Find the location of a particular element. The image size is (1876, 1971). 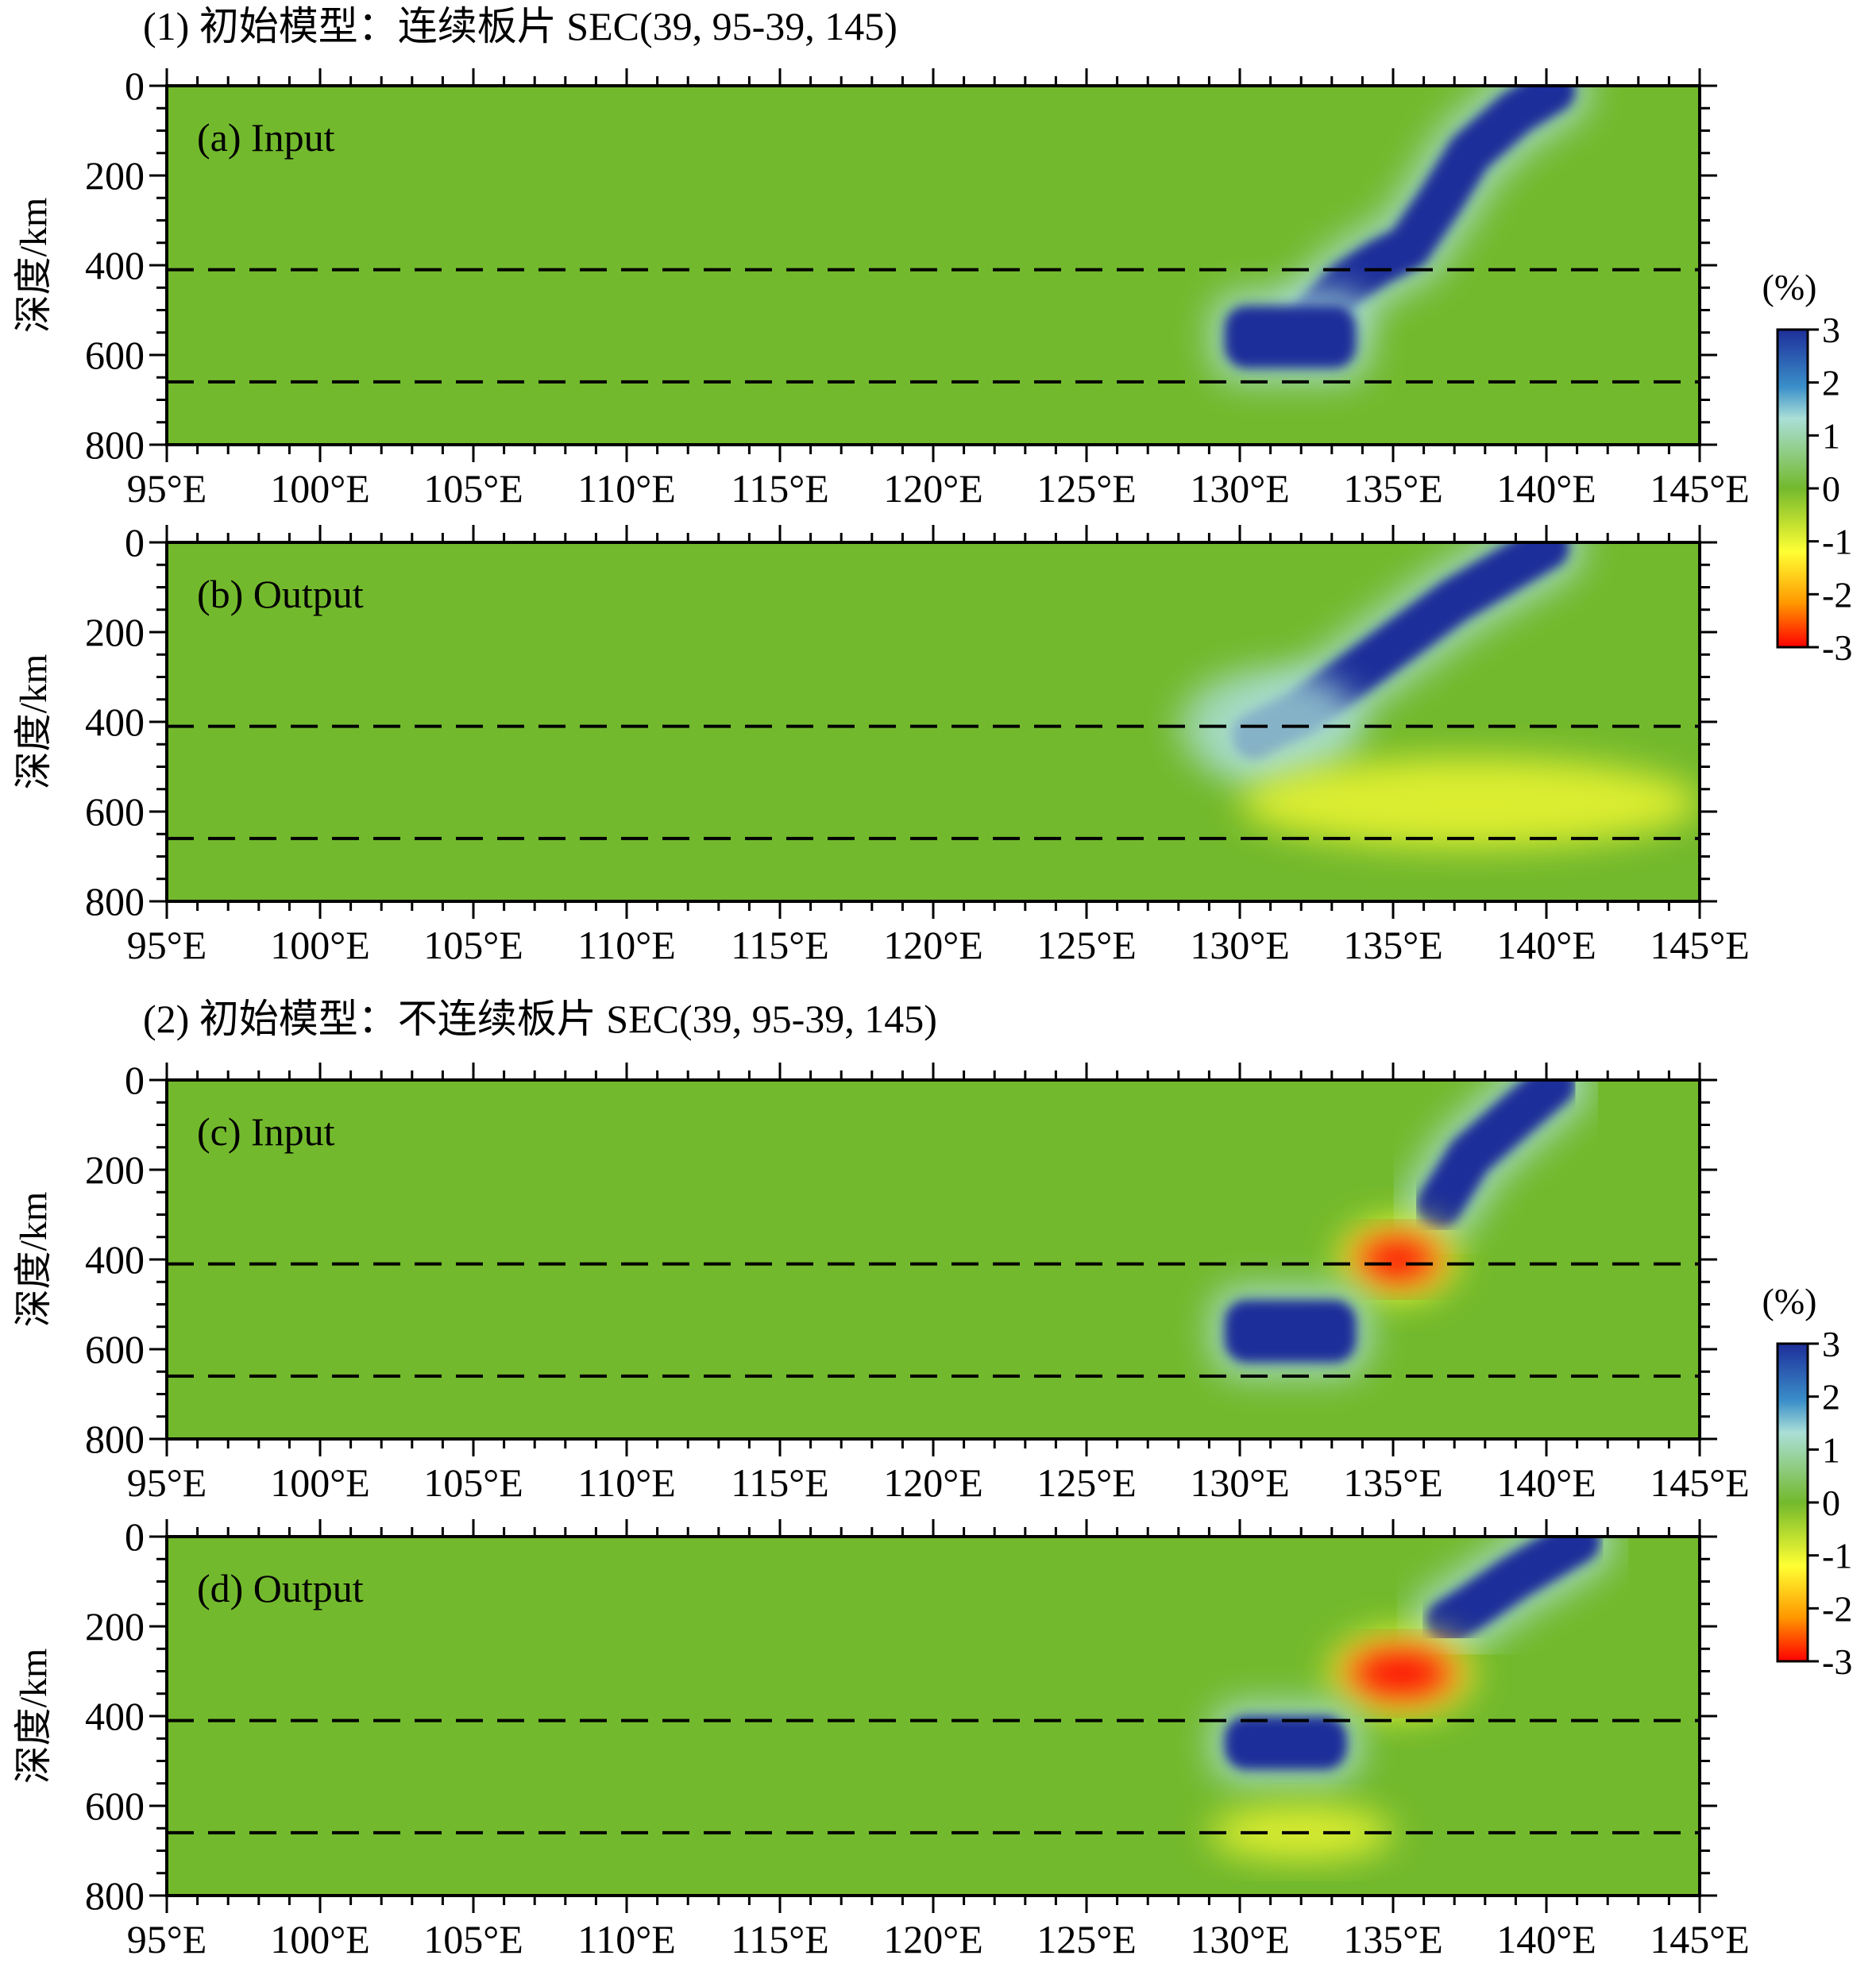

colorbar-bottom: (%)3 2 1 0 -1 -2 -3 is located at coordinates (1808, 1481).